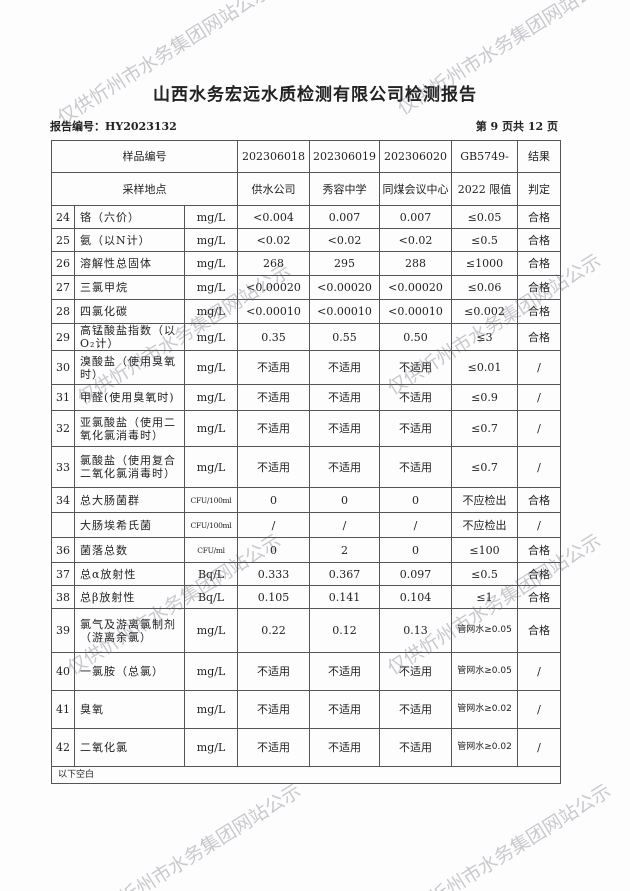  What do you see at coordinates (516, 126) in the screenshot?
I see `page-number: 第 9 页共 12 页` at bounding box center [516, 126].